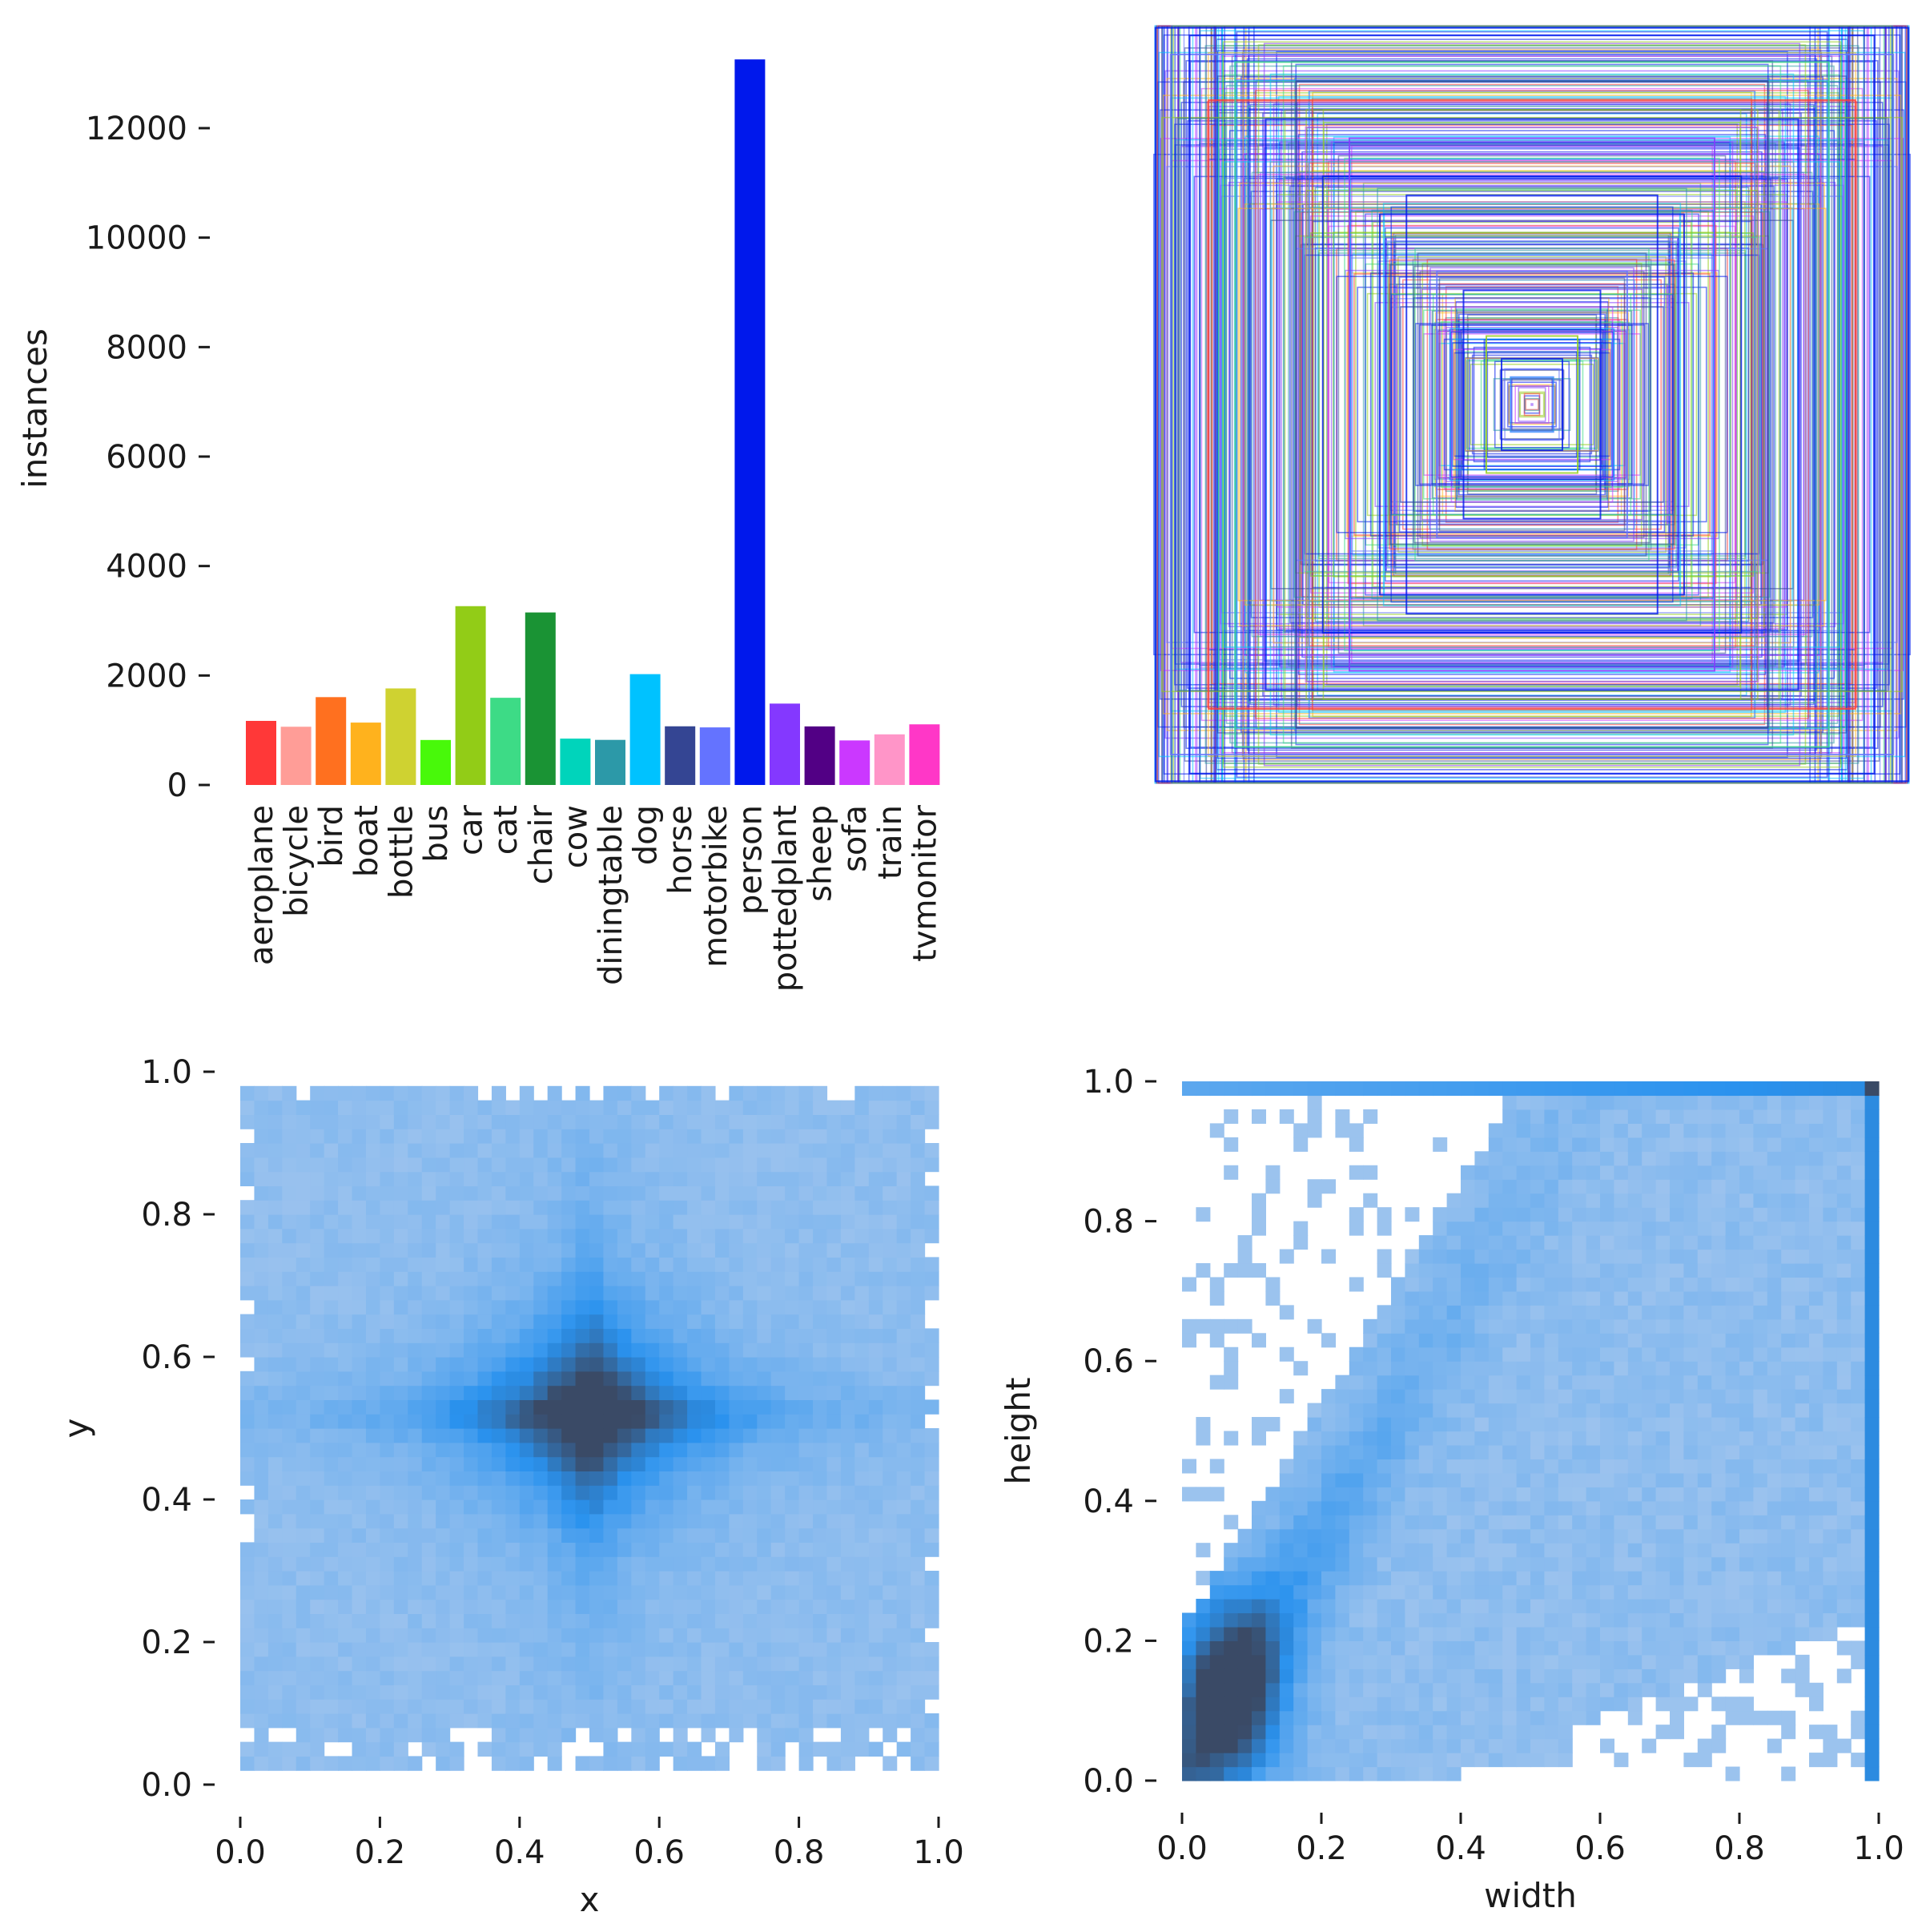 This screenshot has height=1932, width=1930. What do you see at coordinates (146, 347) in the screenshot?
I see `y-tick-label: 8000` at bounding box center [146, 347].